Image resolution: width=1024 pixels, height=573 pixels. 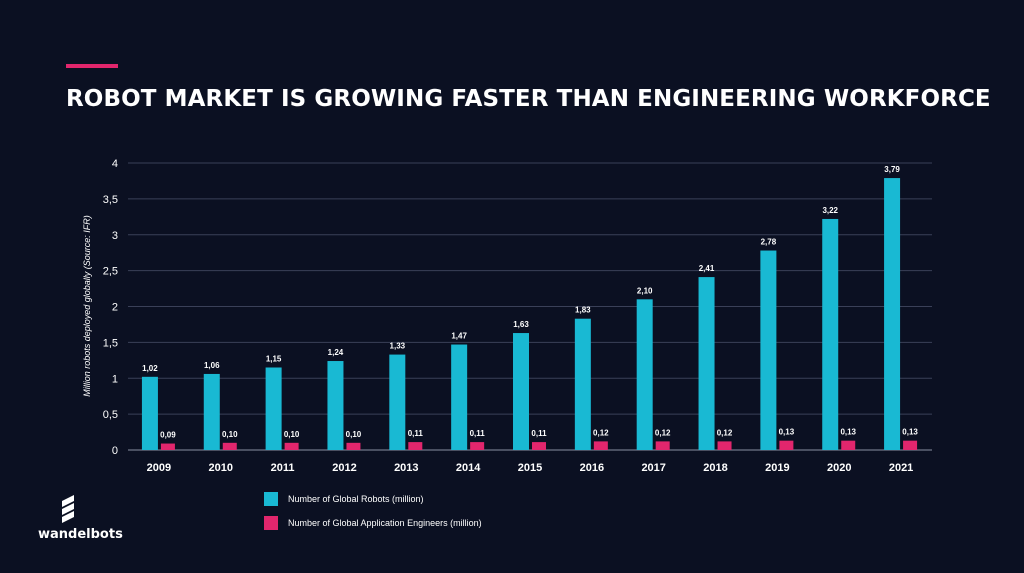 I want to click on x-tick-label: 2016, so click(x=592, y=468).